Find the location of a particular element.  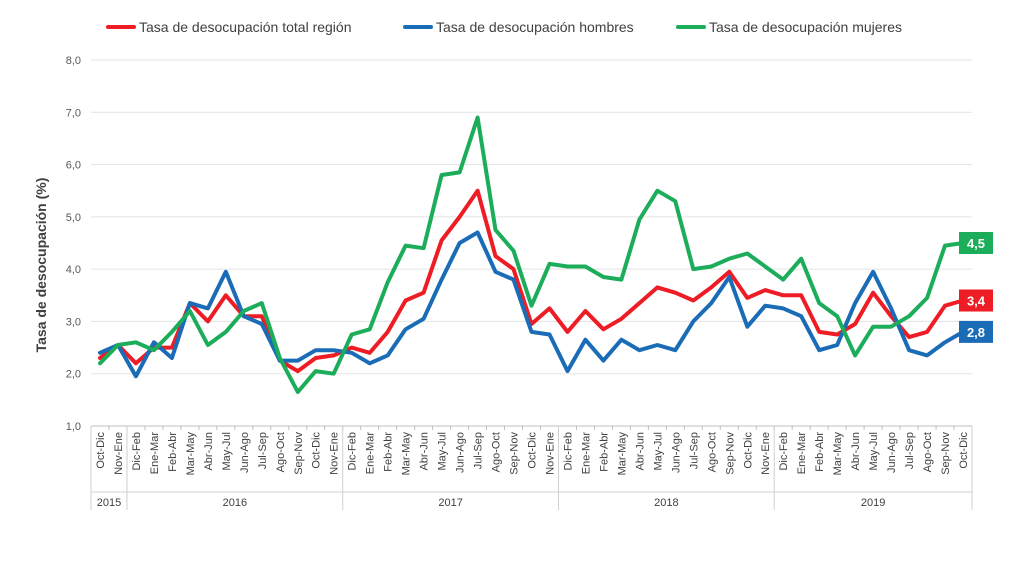

y-tick-label: 8,0 is located at coordinates (73, 61).